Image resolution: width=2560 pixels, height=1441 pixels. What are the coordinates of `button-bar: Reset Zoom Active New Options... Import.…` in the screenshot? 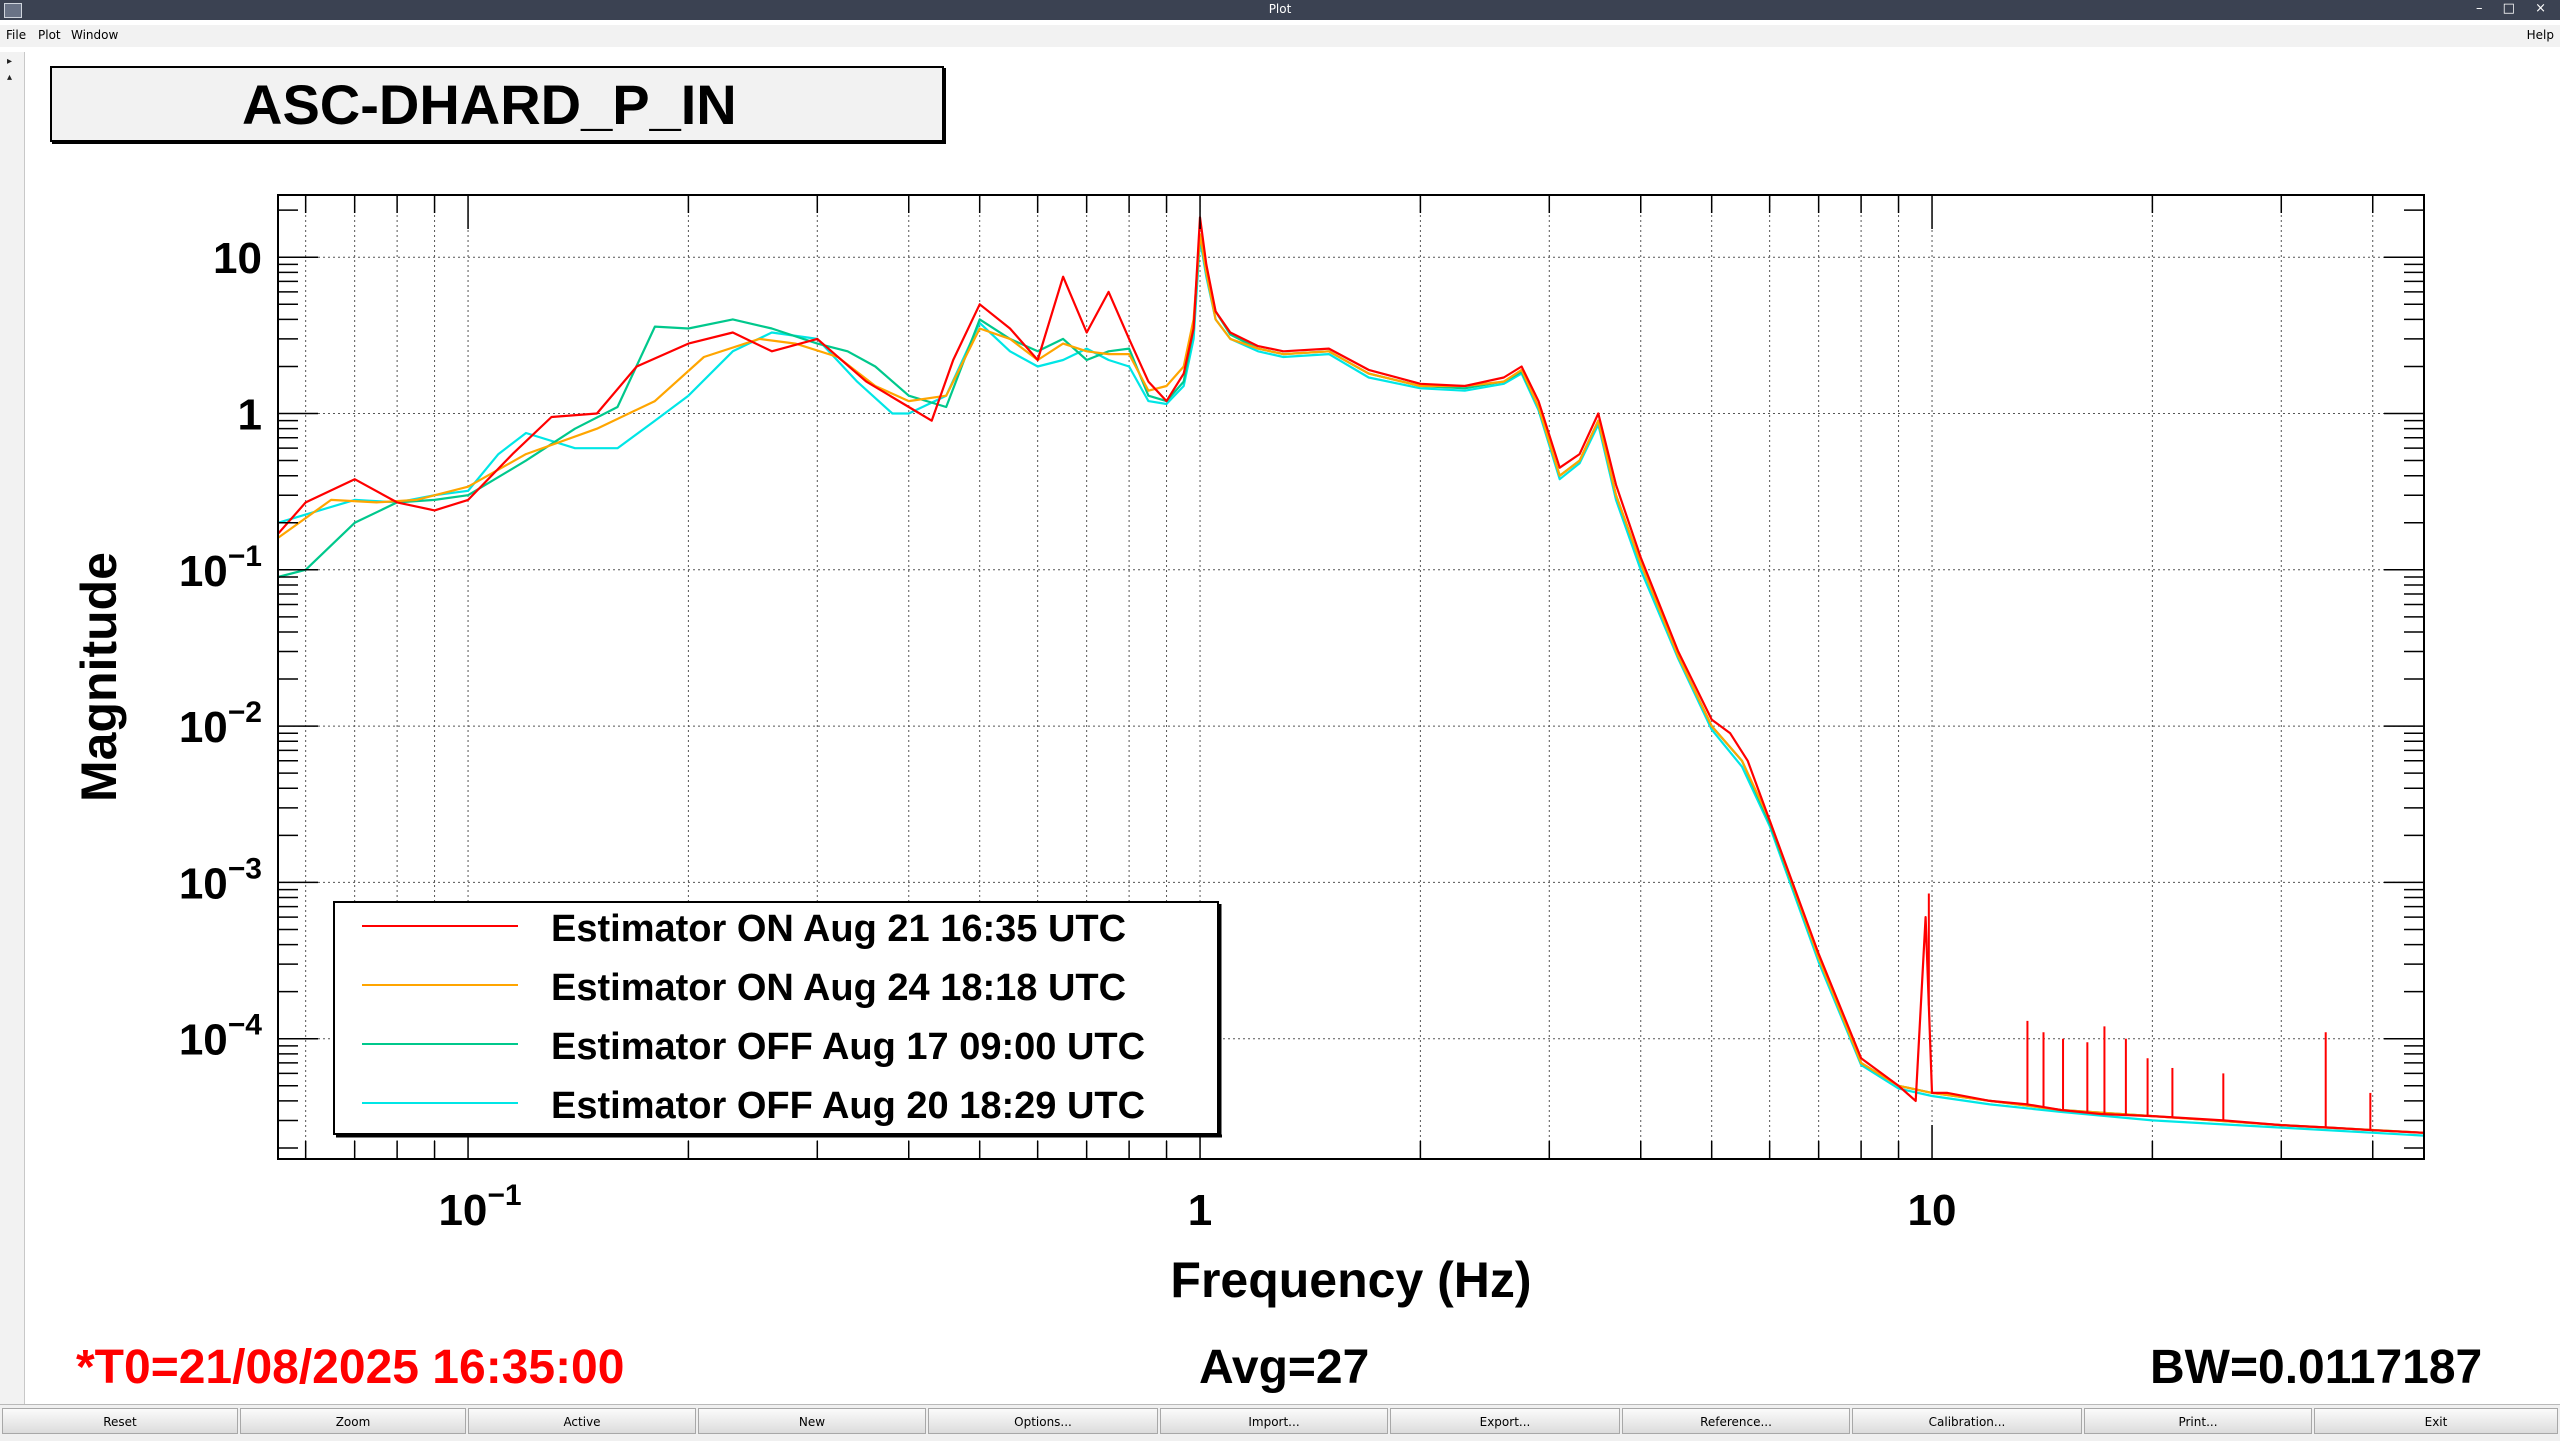 It's located at (1280, 1422).